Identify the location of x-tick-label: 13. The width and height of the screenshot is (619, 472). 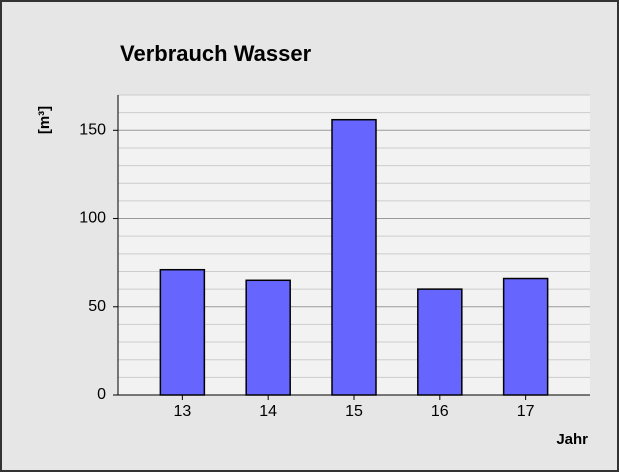
(182, 411).